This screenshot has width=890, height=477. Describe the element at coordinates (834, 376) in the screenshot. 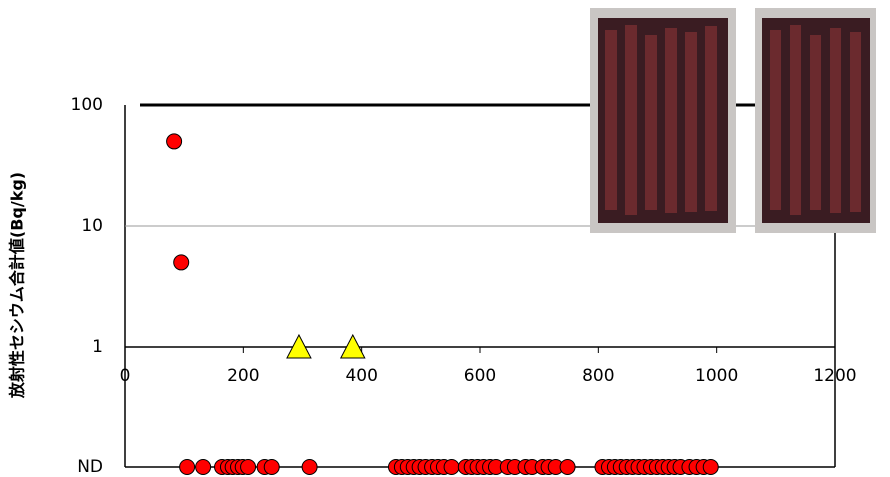

I see `x-tick-label: 1200` at that location.